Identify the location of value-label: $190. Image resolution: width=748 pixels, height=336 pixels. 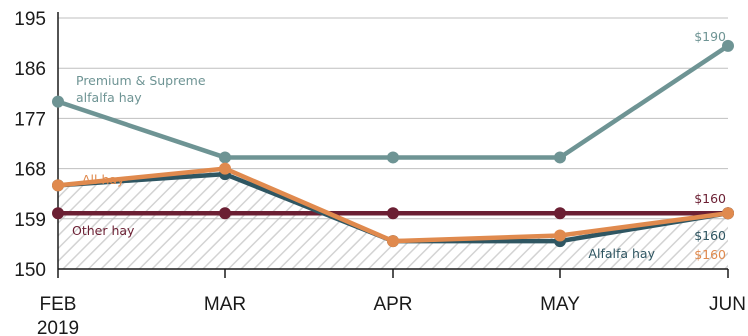
(710, 36).